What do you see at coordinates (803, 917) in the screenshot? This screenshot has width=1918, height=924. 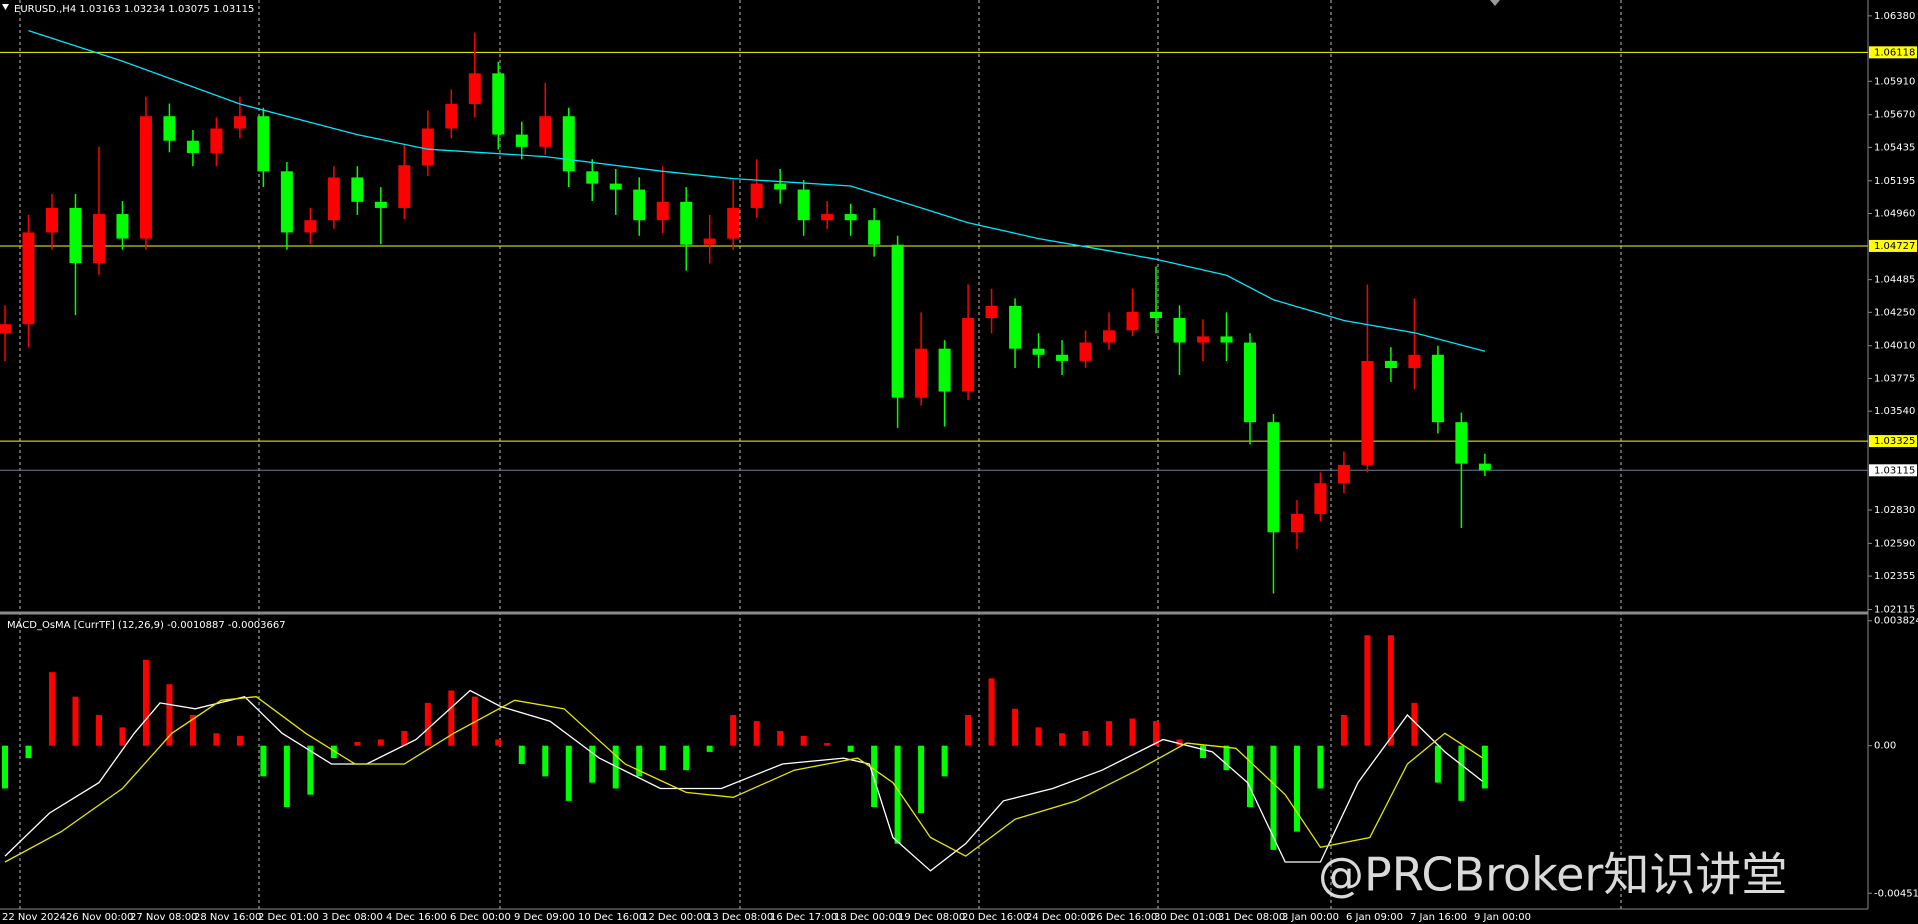 I see `x-tick-label: 16 Dec 17:00` at bounding box center [803, 917].